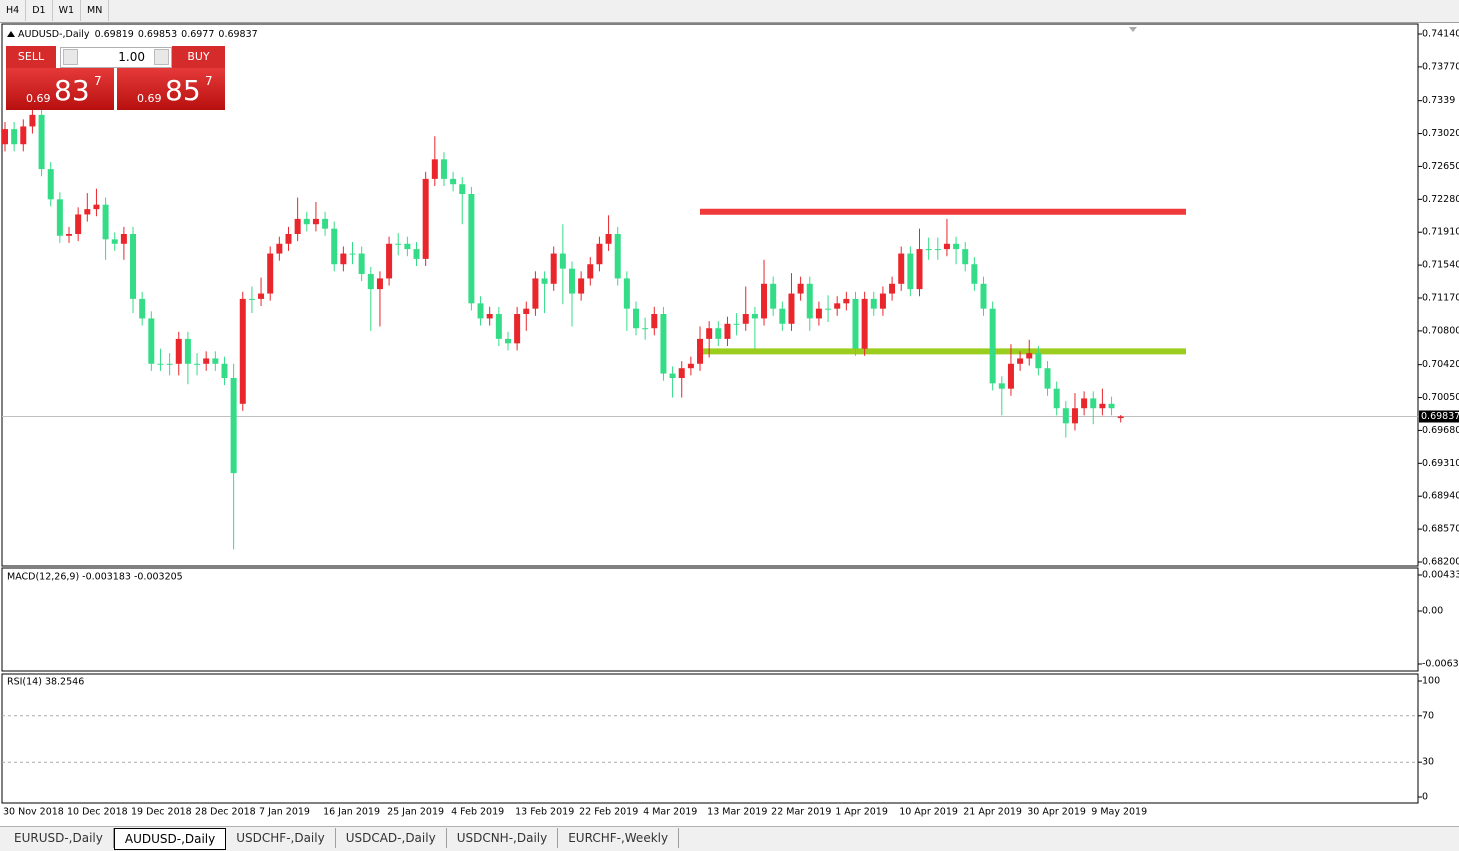 Image resolution: width=1459 pixels, height=851 pixels. I want to click on chart-tab: EURCHF-,Weekly, so click(619, 838).